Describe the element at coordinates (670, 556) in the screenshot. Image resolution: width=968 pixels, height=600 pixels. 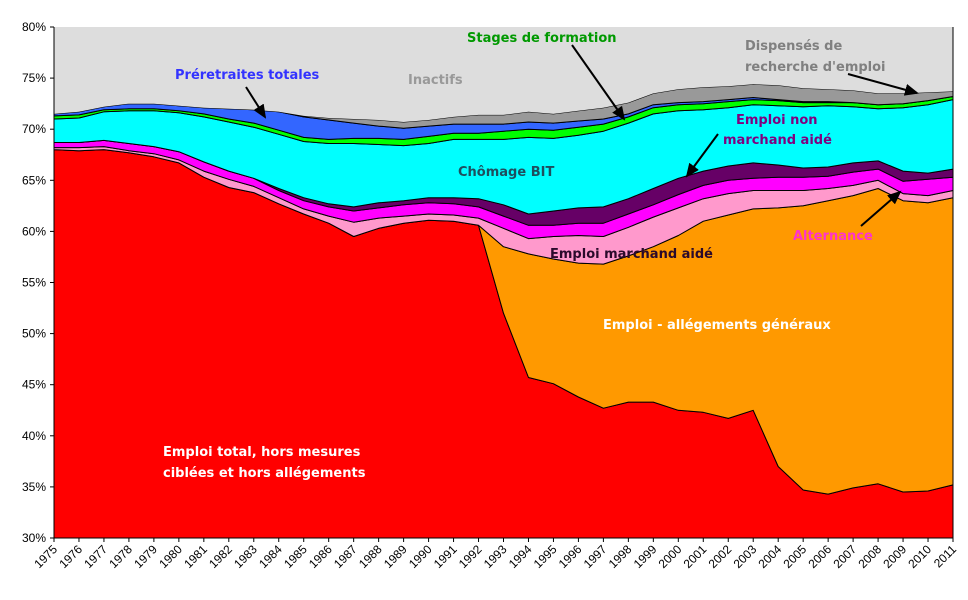
I see `x-tick-label: 2000` at that location.